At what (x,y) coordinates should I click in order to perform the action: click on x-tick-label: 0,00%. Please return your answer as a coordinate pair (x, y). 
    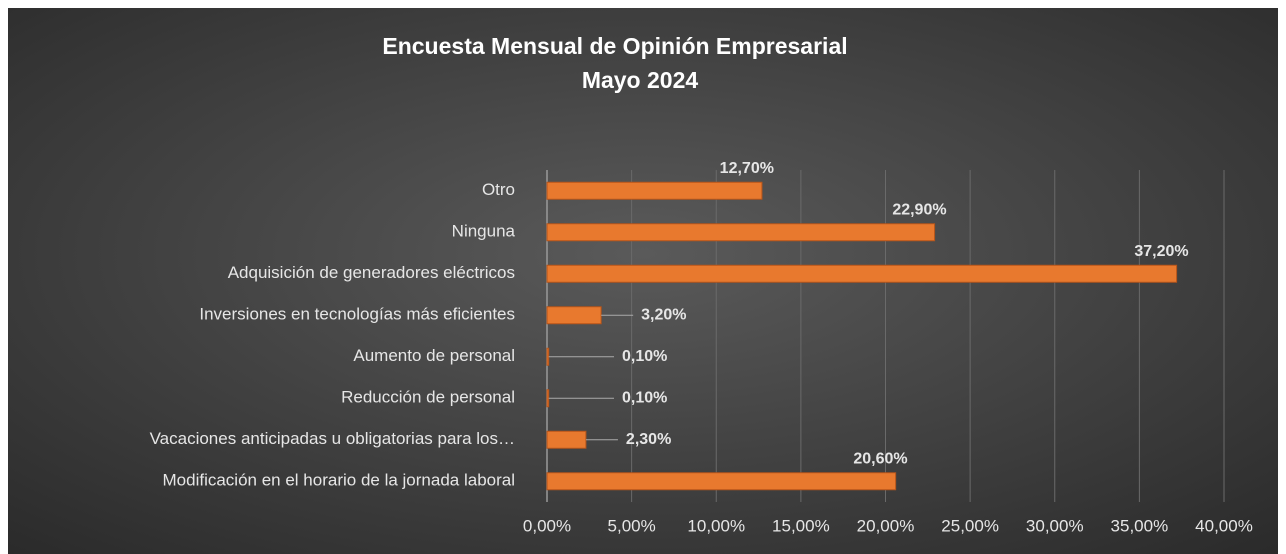
    Looking at the image, I should click on (547, 525).